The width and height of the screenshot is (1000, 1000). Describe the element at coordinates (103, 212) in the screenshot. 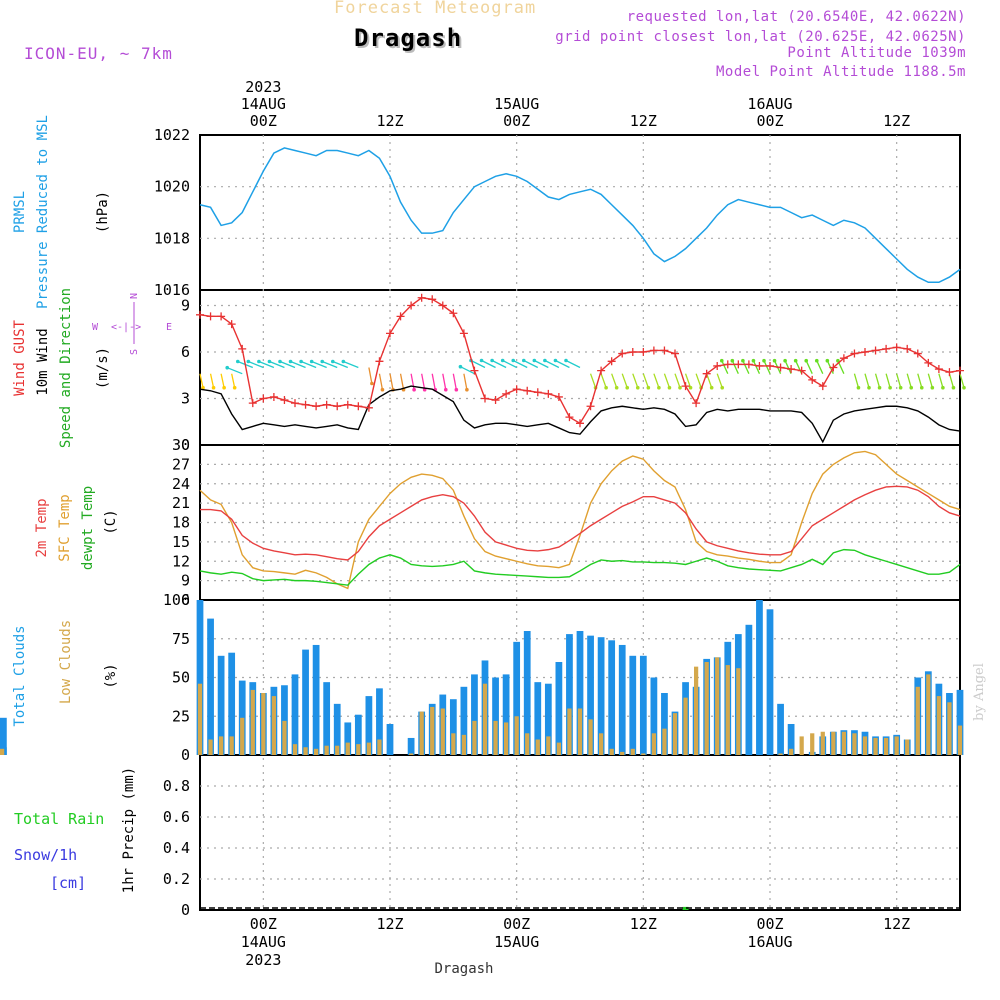

I see `pressure-ylabel: (hPa)` at that location.